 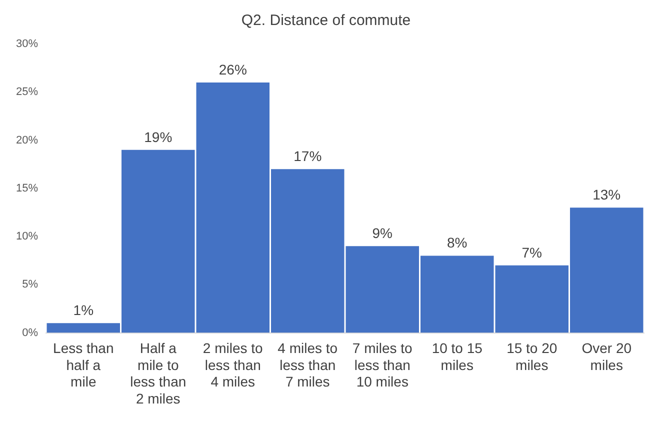 I want to click on x-tick-label: 7 miles to less than 10 miles, so click(x=382, y=365).